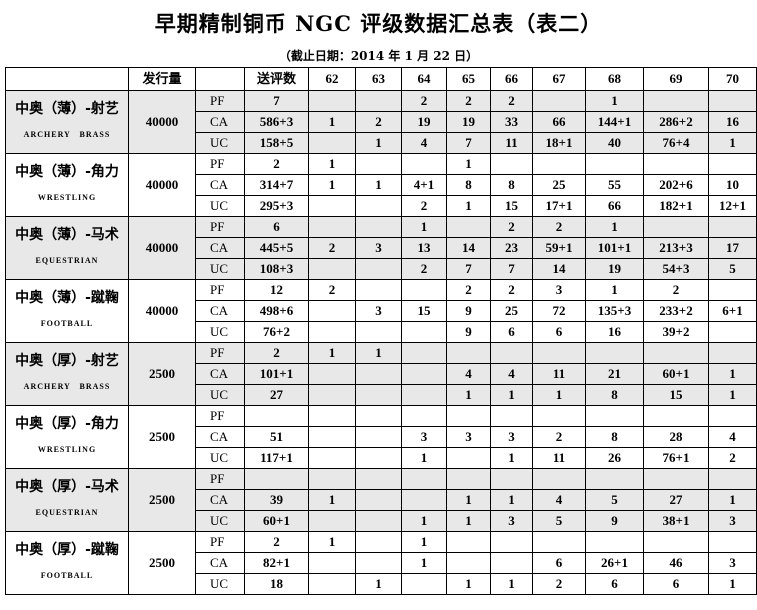  Describe the element at coordinates (511, 79) in the screenshot. I see `column-header: 66` at that location.